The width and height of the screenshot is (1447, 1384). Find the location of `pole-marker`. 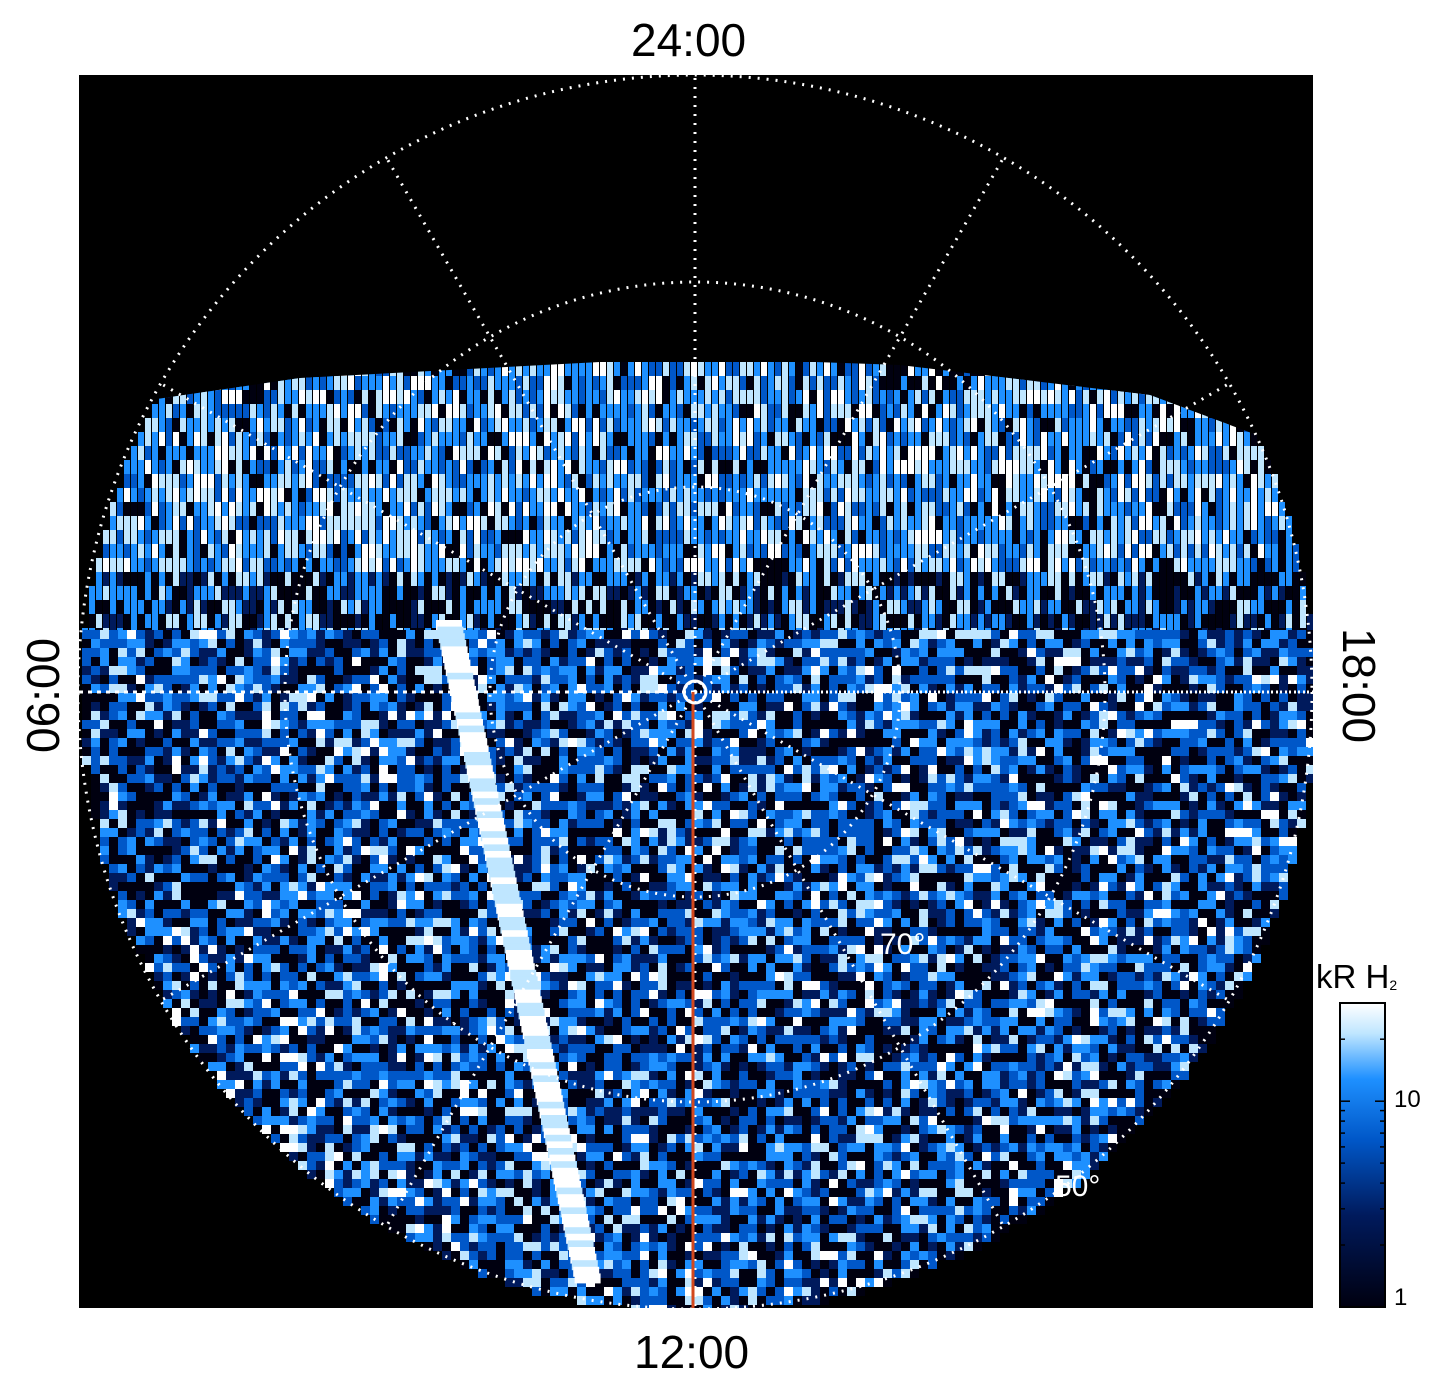

pole-marker is located at coordinates (695, 692).